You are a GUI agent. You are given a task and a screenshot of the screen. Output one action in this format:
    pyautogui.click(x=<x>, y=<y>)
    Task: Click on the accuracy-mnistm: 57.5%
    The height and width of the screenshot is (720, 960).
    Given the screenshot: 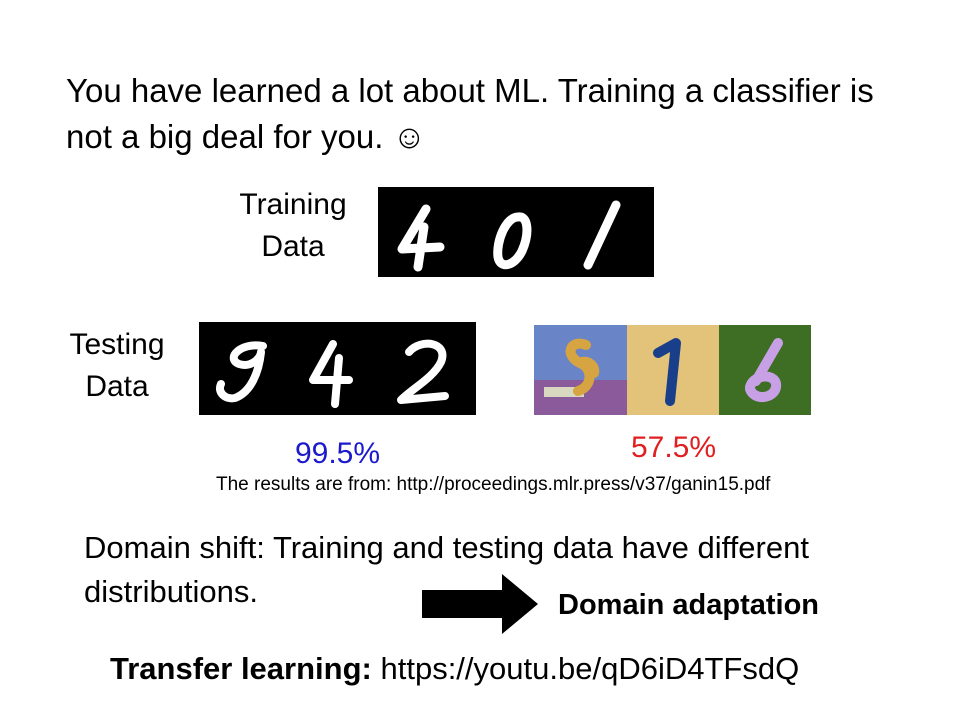 What is the action you would take?
    pyautogui.click(x=673, y=447)
    